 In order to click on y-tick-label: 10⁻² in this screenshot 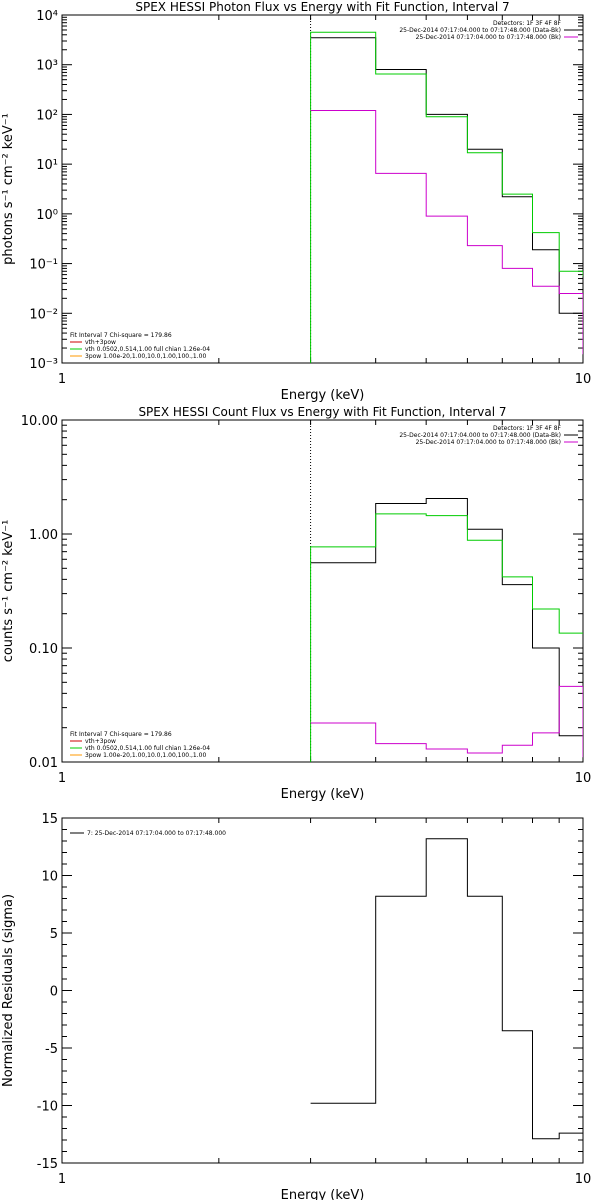, I will do `click(43, 314)`.